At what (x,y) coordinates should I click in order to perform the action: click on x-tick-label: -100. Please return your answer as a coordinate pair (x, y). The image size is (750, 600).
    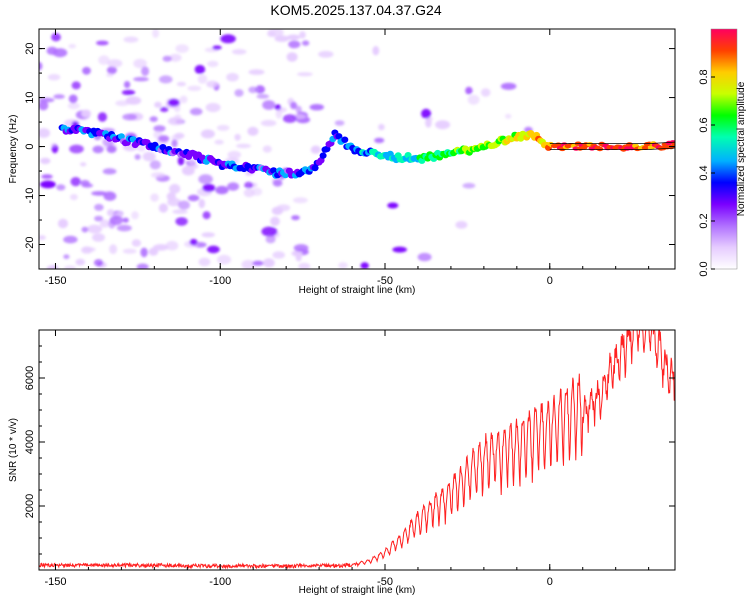
    Looking at the image, I should click on (220, 582).